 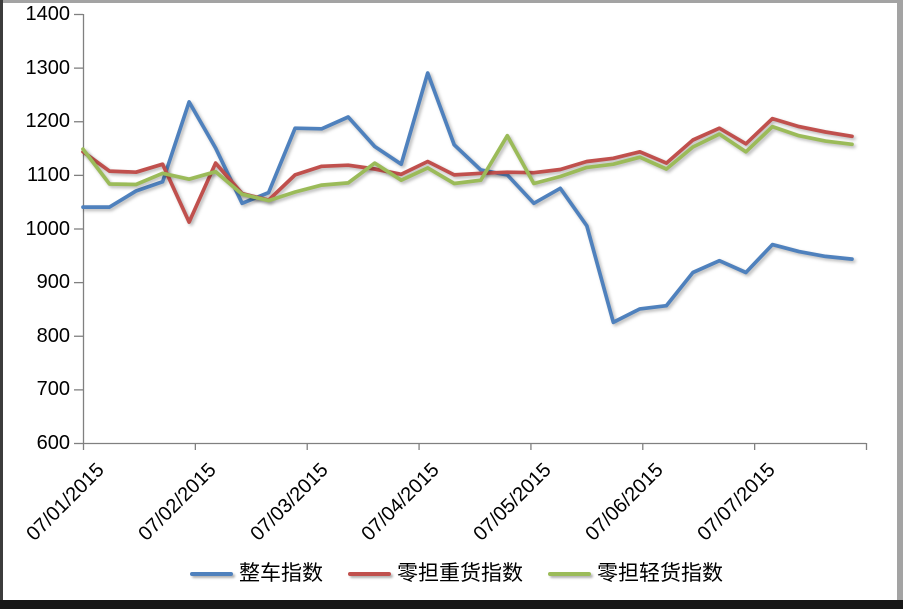 I want to click on legend-item-0: 整车指数, so click(x=256, y=574).